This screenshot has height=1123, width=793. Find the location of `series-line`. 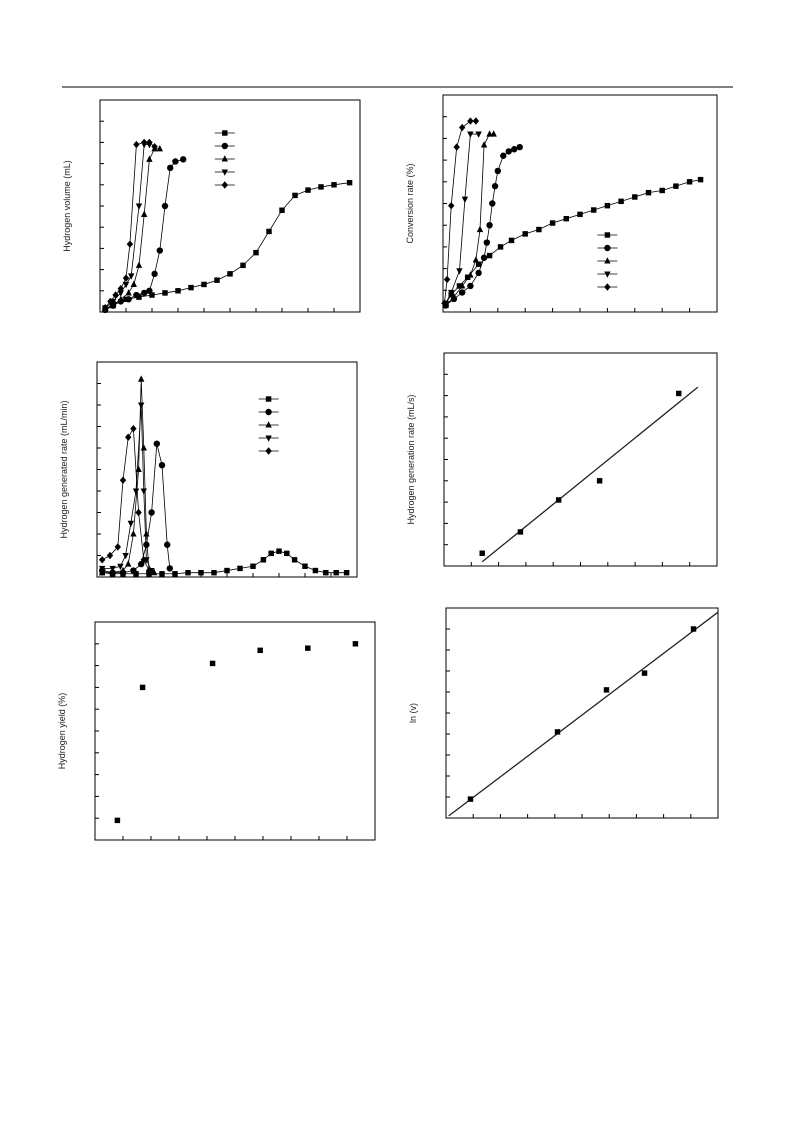

series-line is located at coordinates (573, 241).